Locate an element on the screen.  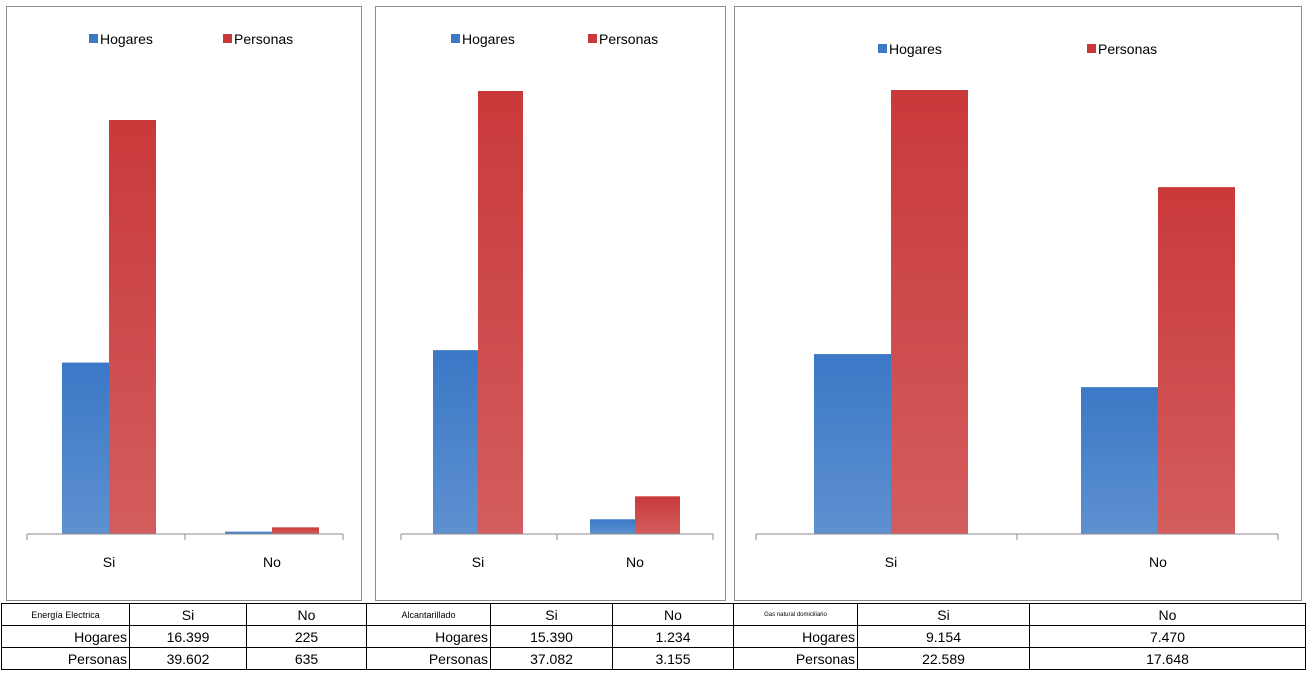
table-cell: 7.470 is located at coordinates (1167, 636).